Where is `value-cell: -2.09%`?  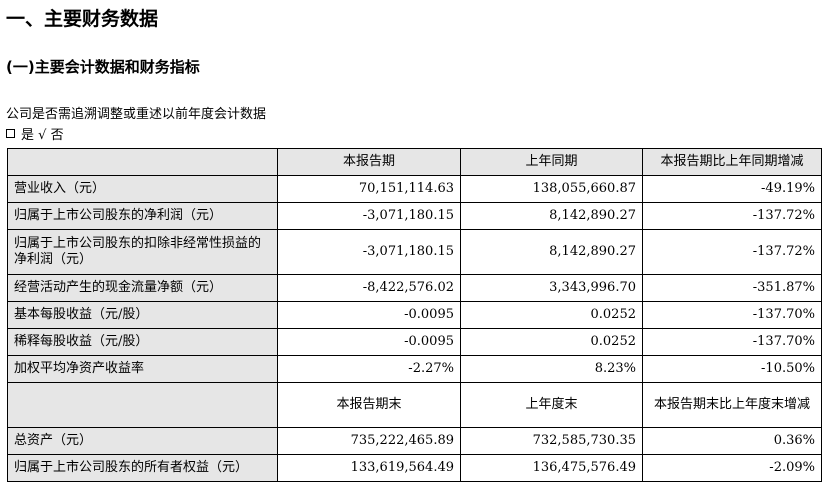 value-cell: -2.09% is located at coordinates (732, 468).